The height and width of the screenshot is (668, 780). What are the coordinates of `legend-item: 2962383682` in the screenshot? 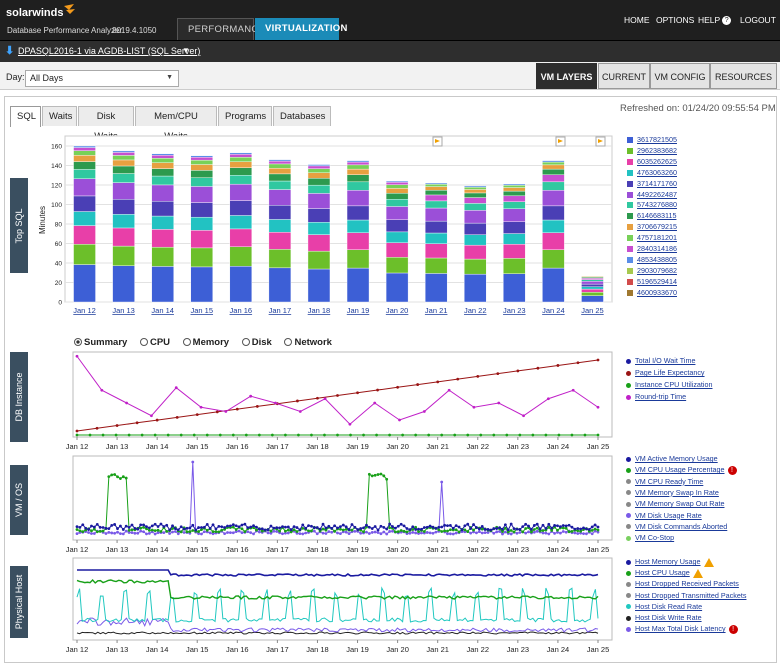 It's located at (652, 150).